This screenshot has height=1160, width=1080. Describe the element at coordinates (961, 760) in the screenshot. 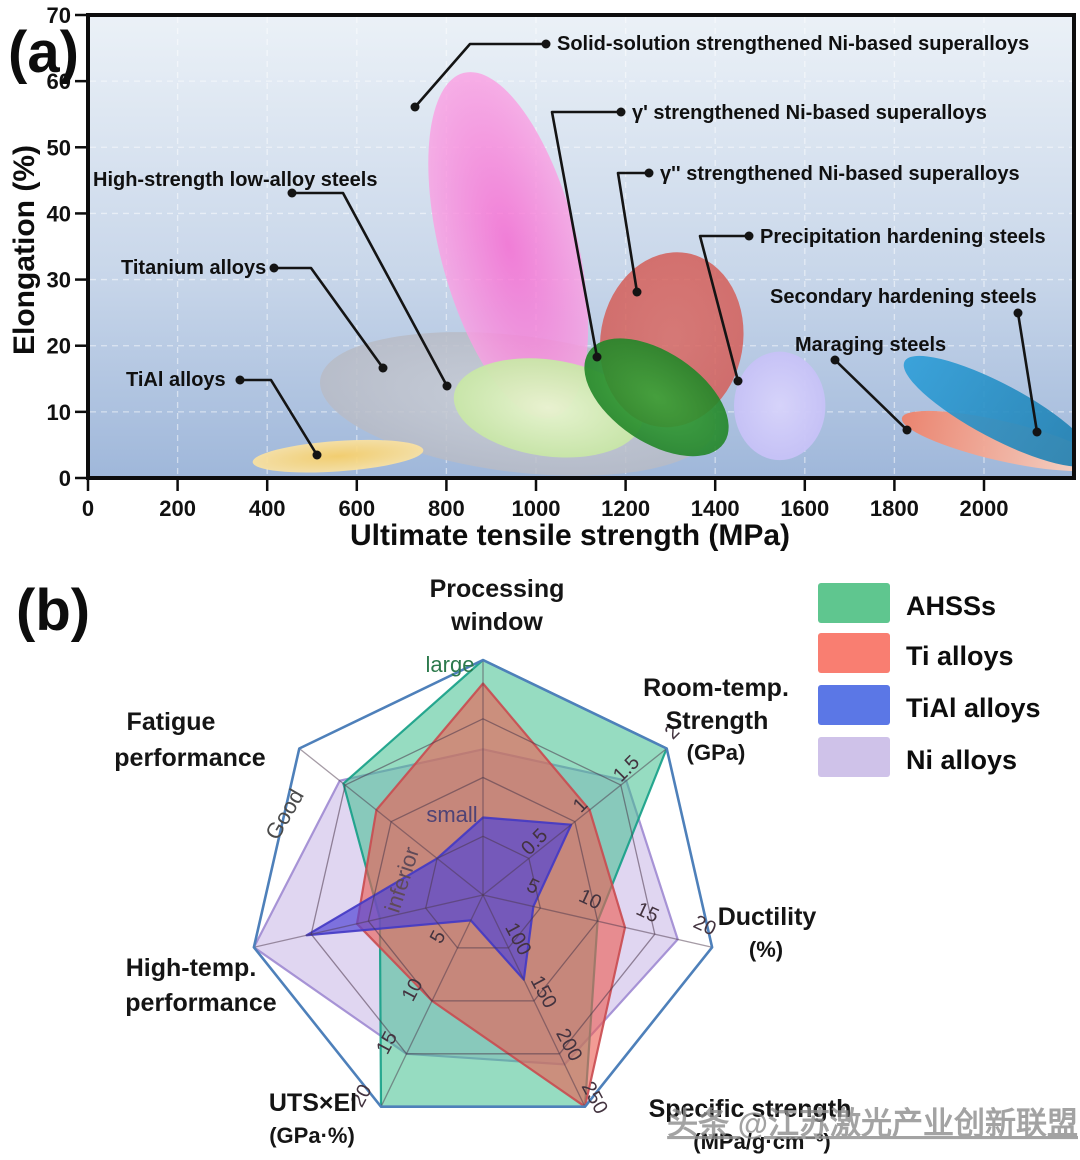

I see `legend-label-ni-alloys: Ni alloys` at that location.